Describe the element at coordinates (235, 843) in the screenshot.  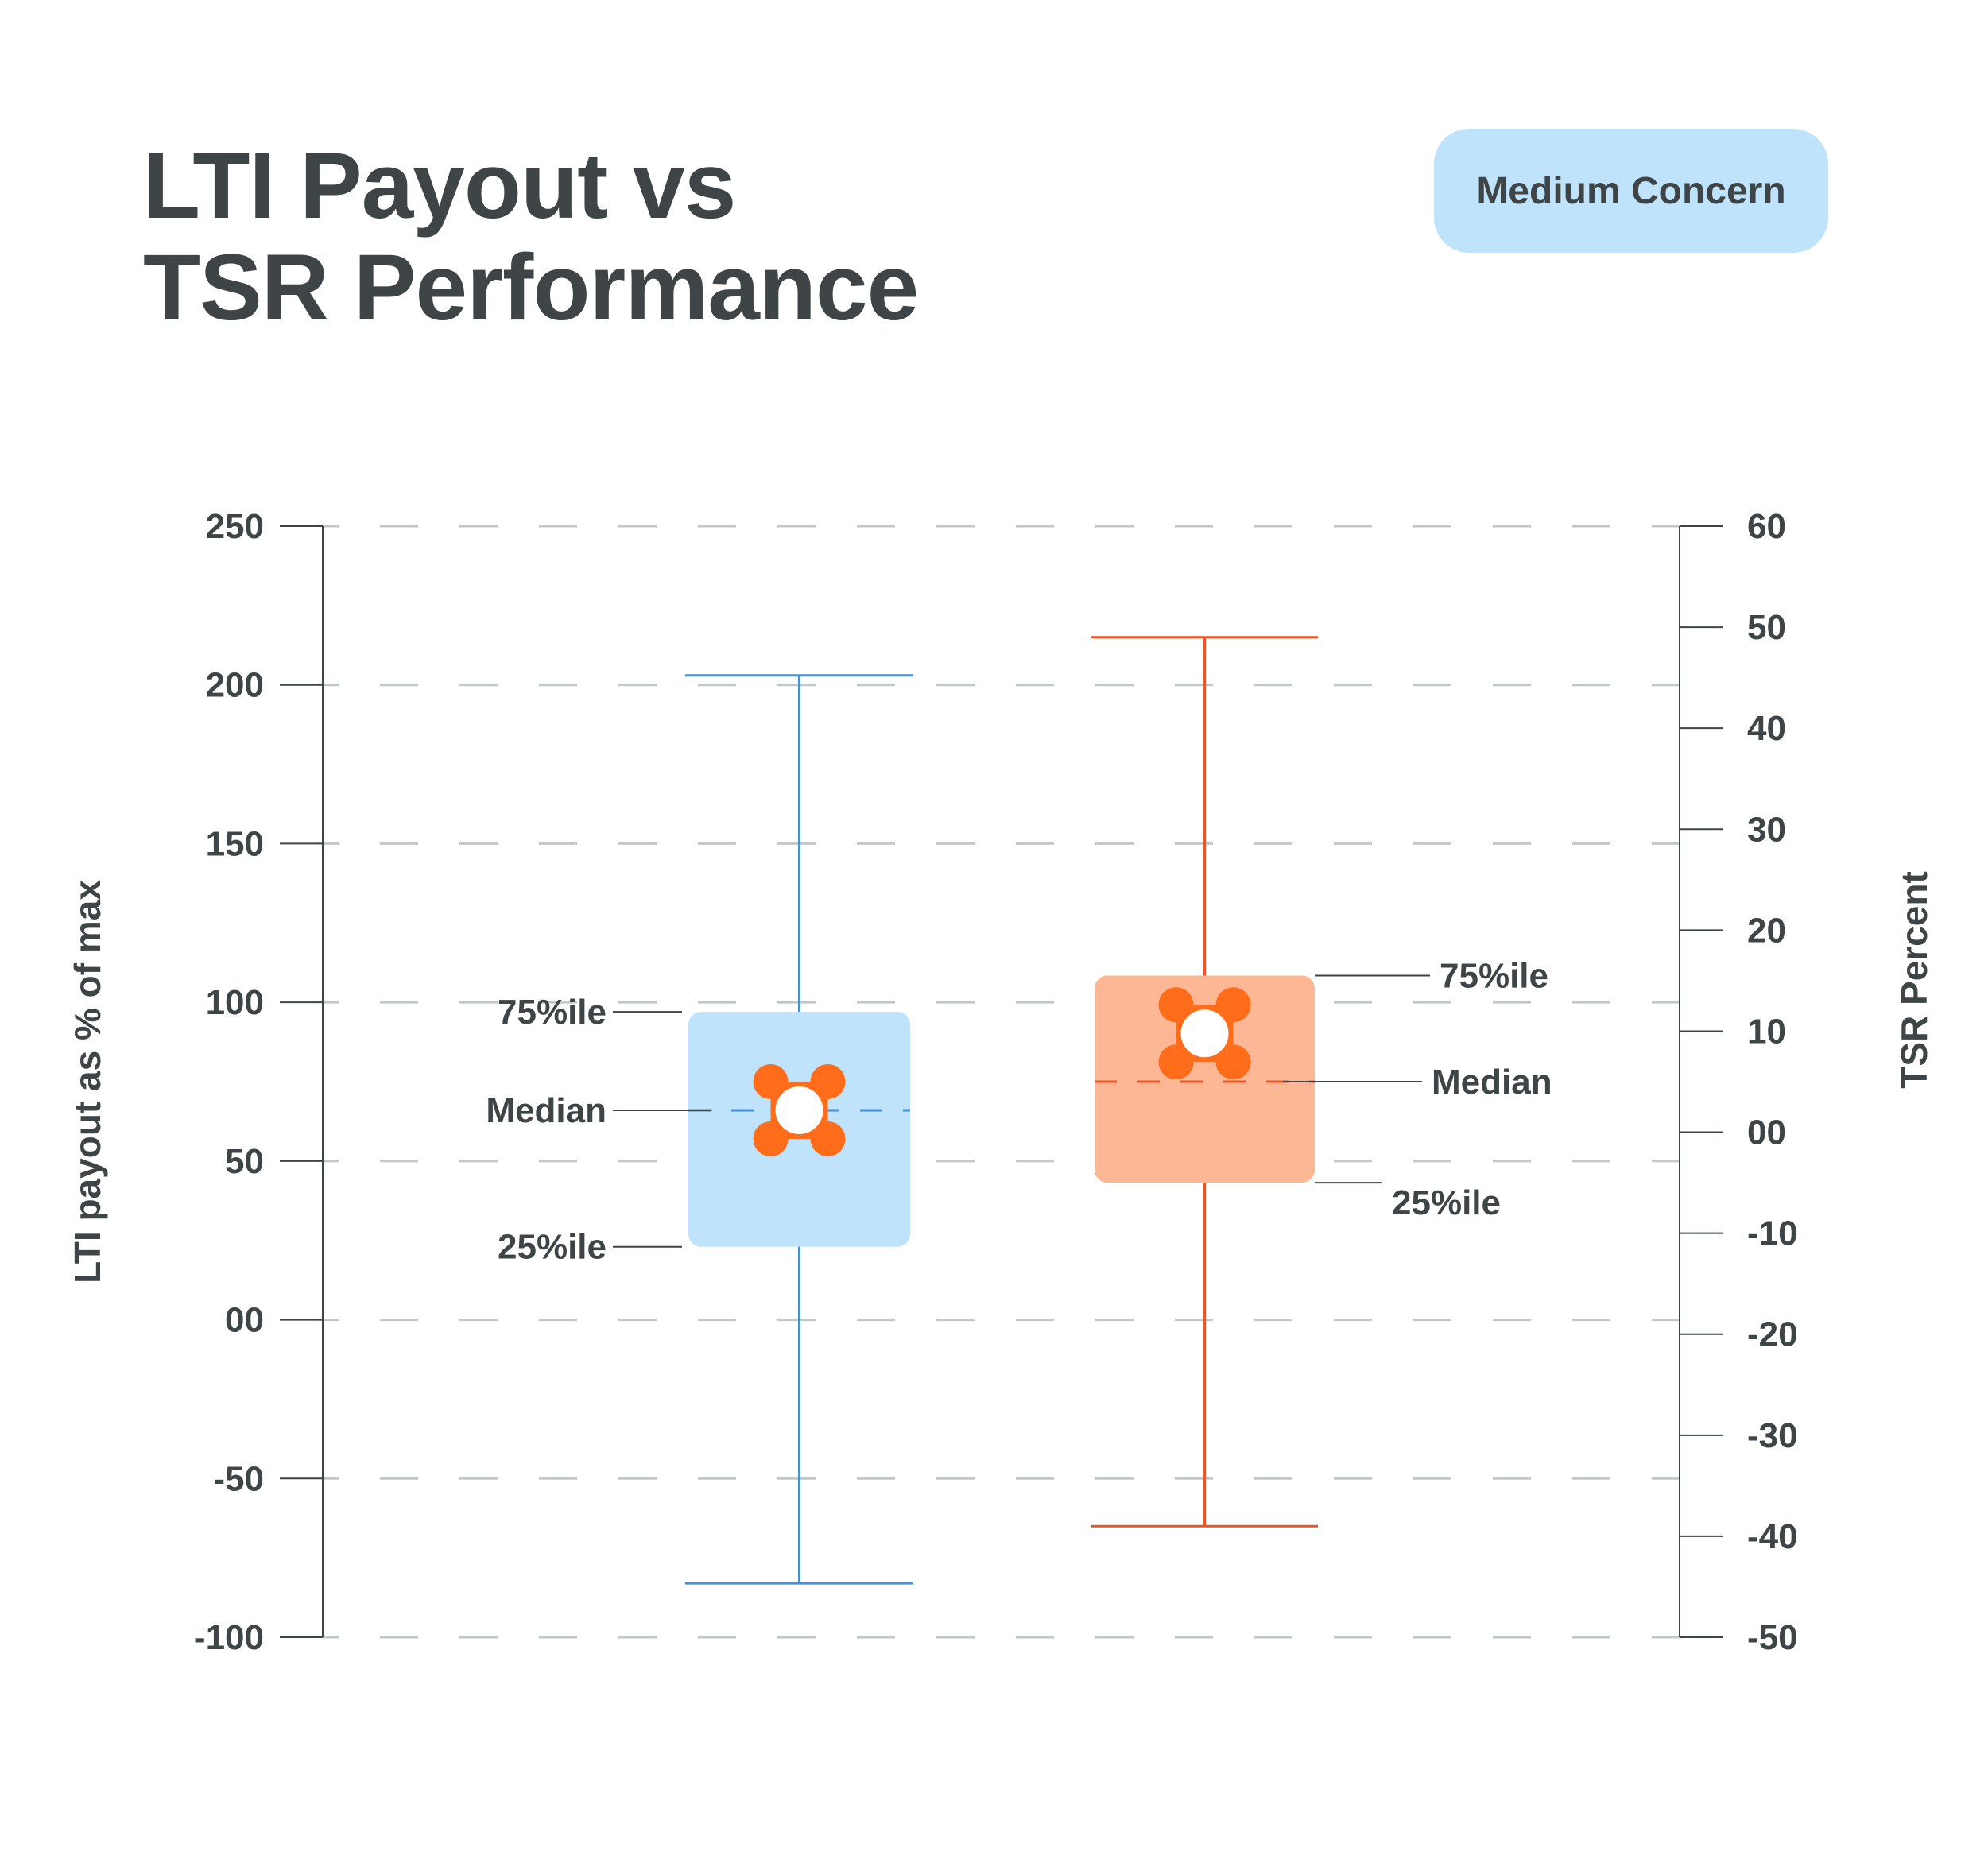
I see `left-tick-label: 150` at that location.